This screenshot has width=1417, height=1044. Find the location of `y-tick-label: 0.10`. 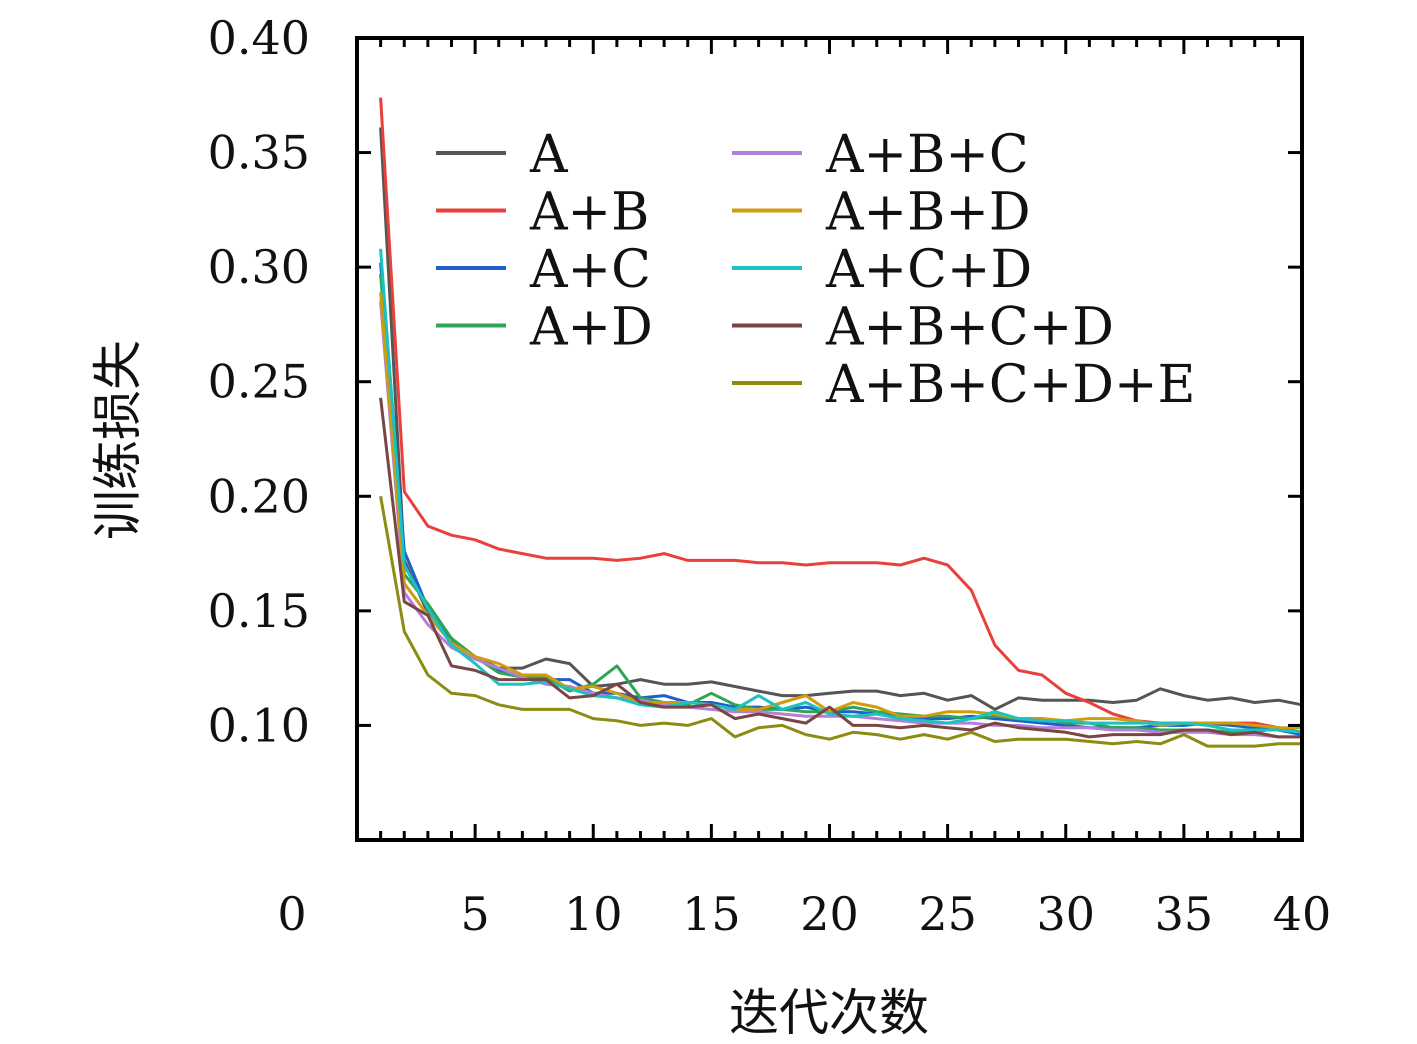

y-tick-label: 0.10 is located at coordinates (259, 725).